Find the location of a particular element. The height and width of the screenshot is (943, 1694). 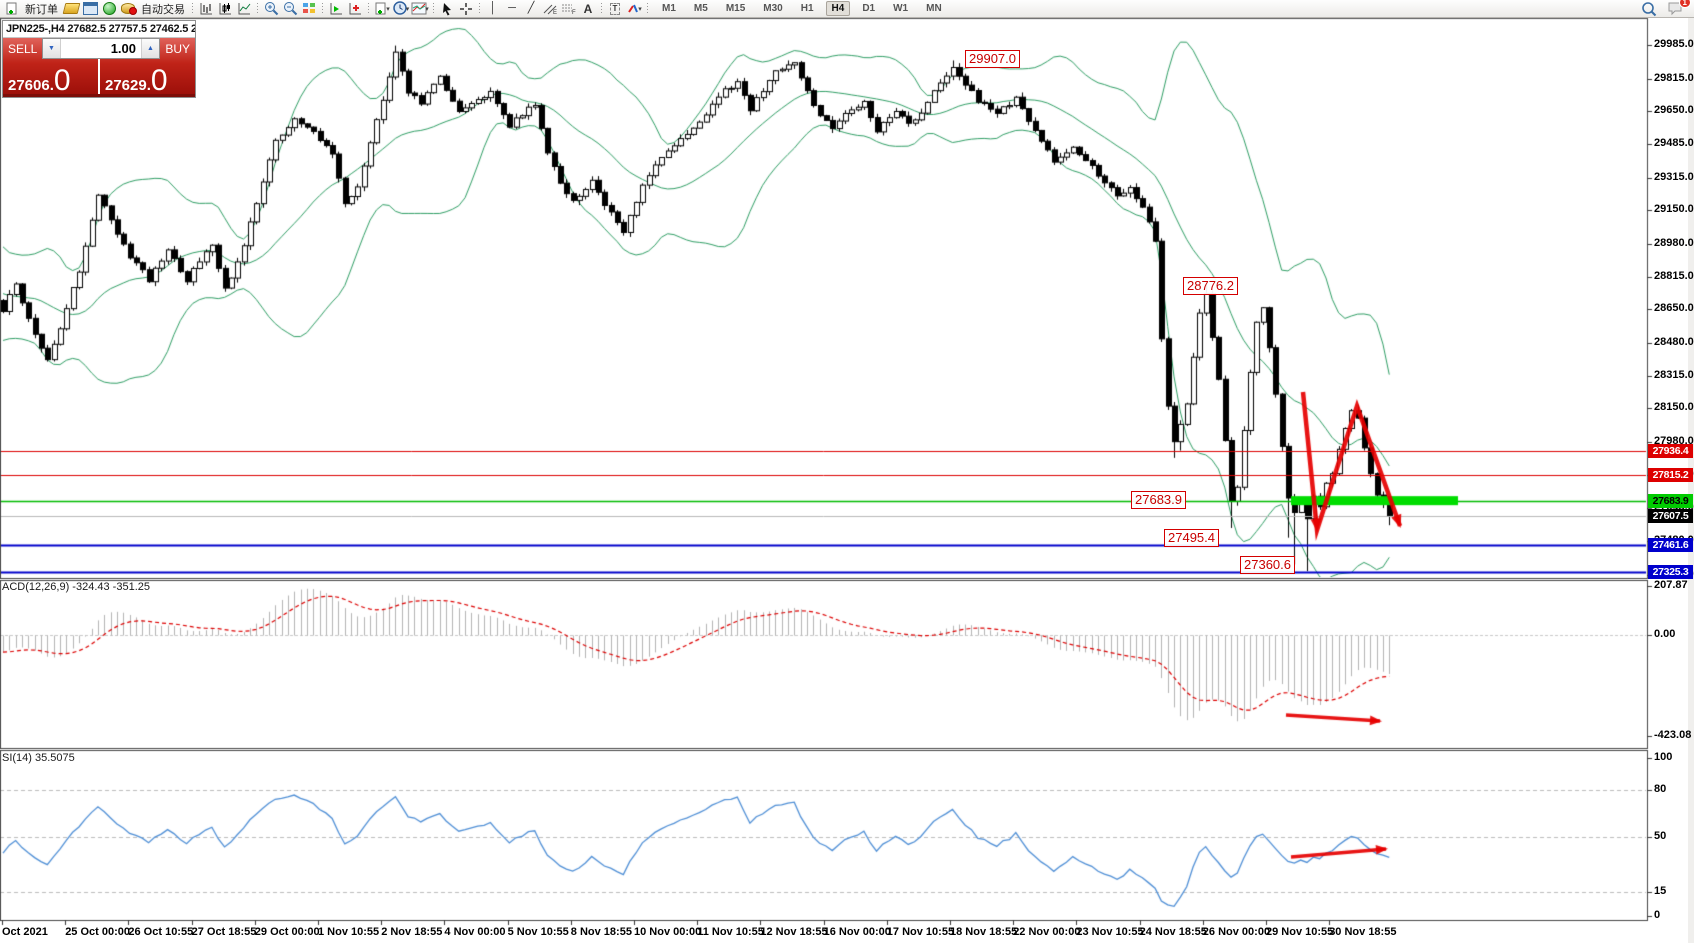

time-label: 25 Oct 00:00 is located at coordinates (98, 932).